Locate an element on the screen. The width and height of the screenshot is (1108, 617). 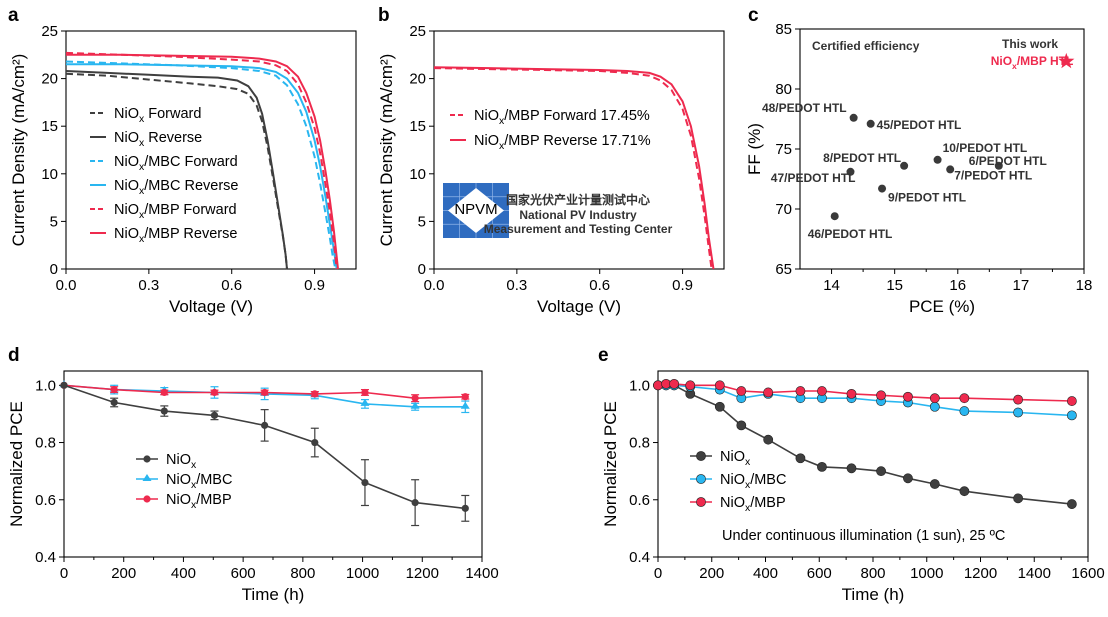
x-tick-label: 600 is located at coordinates (819, 573).